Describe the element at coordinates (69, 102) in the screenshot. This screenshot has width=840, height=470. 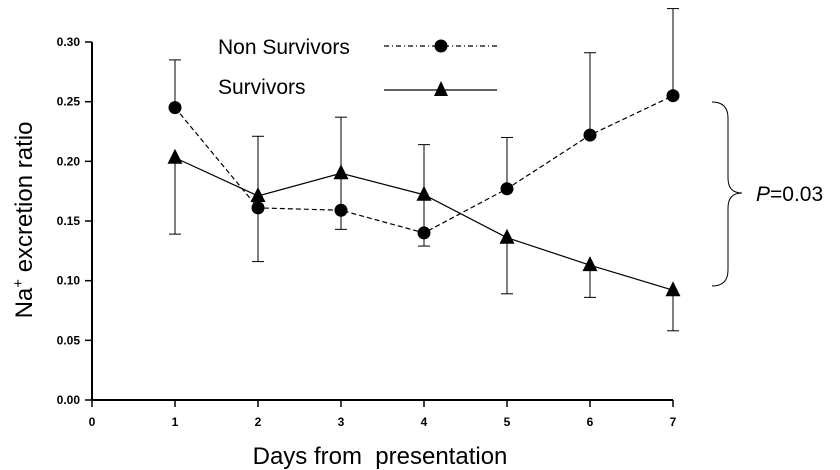
I see `y-tick-label: 0.25` at that location.